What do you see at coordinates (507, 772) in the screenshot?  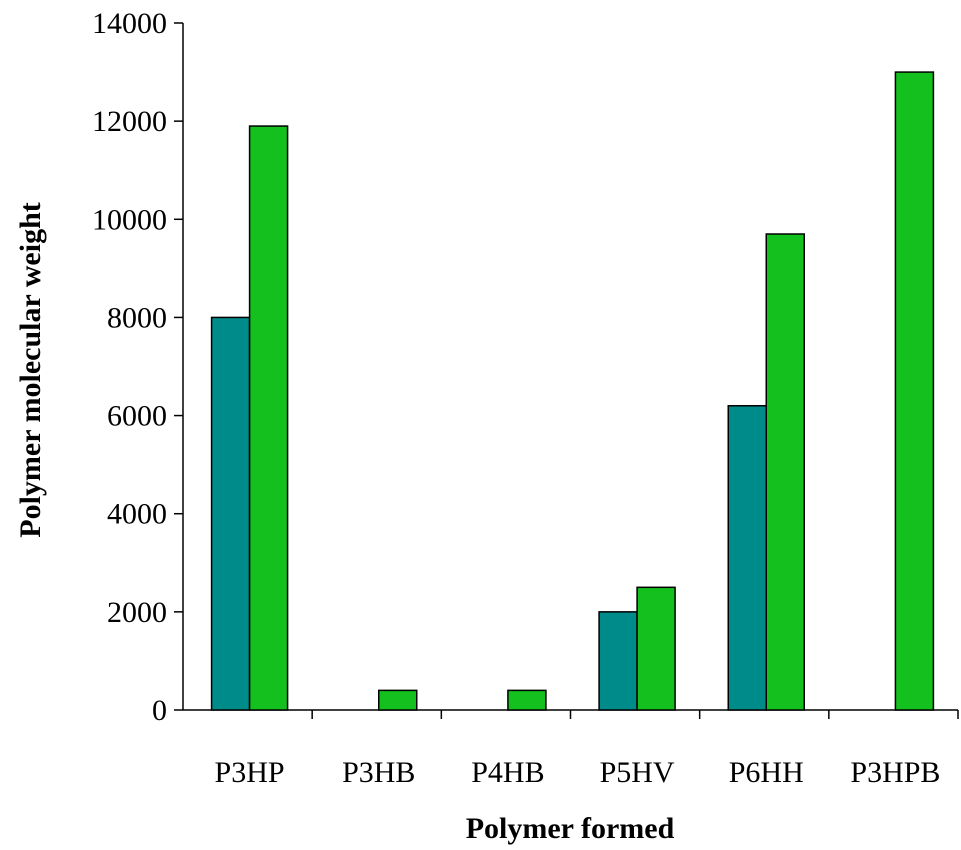 I see `x-tick-label: P4HB` at bounding box center [507, 772].